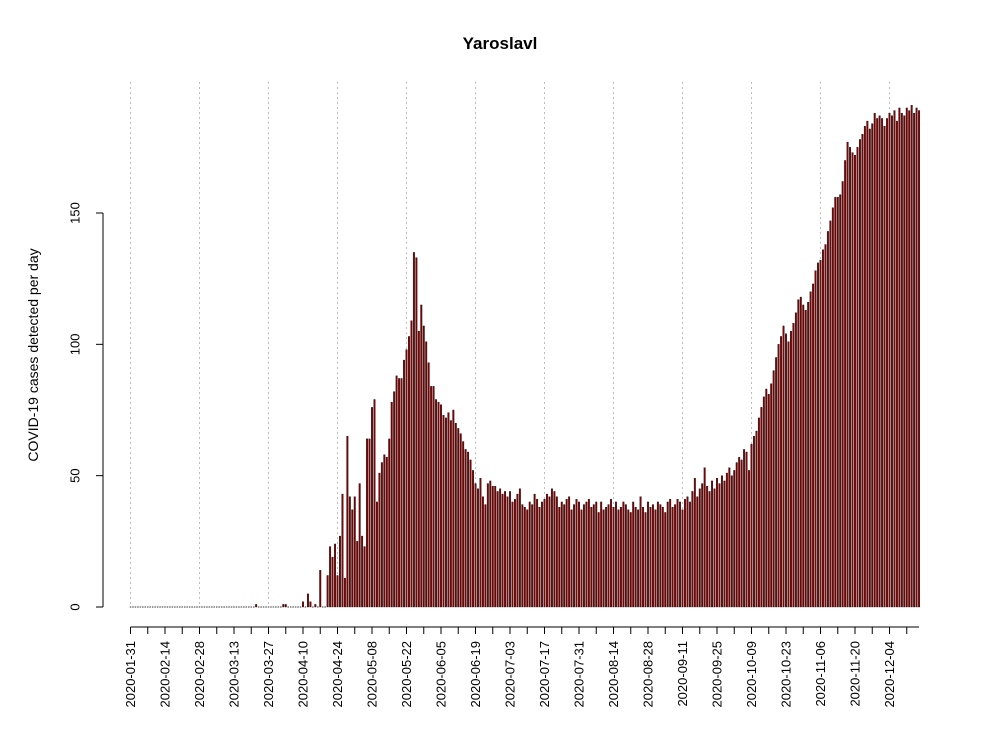 This screenshot has width=1000, height=750. What do you see at coordinates (682, 674) in the screenshot?
I see `x-tick-label: 2020-09-11` at bounding box center [682, 674].